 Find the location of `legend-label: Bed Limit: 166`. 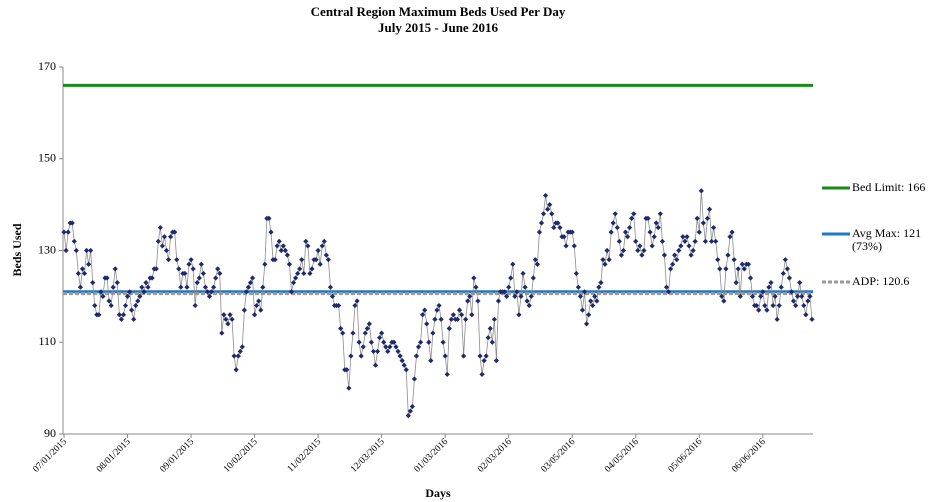

legend-label: Bed Limit: 166 is located at coordinates (889, 187).